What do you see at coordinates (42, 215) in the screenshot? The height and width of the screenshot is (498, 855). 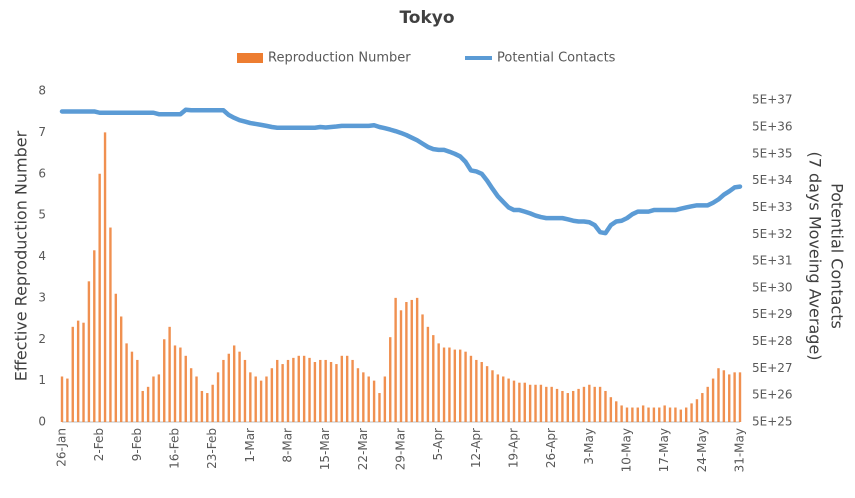 I see `y-tick-label: 5` at bounding box center [42, 215].